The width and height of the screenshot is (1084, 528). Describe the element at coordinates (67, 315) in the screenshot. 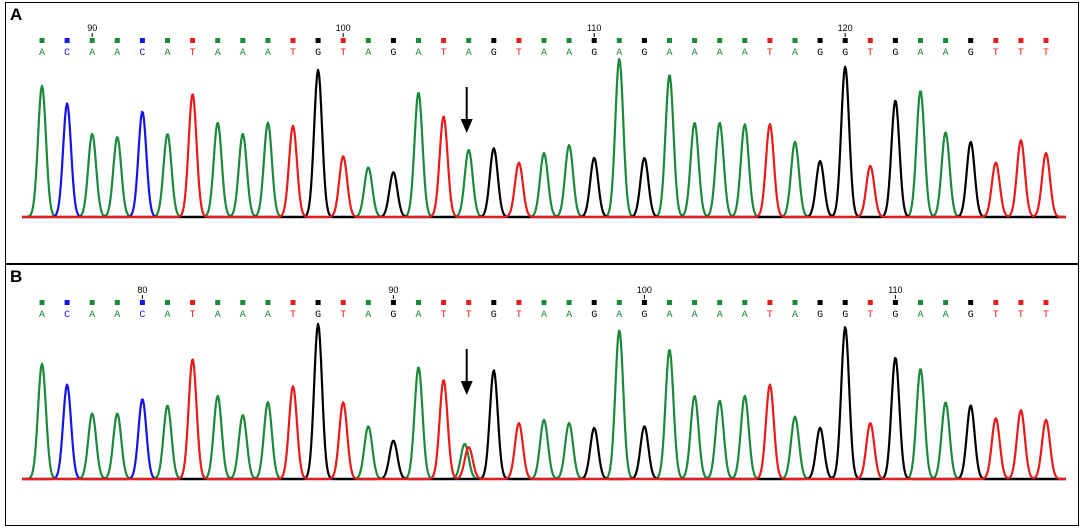

I see `base-call-label: C` at that location.